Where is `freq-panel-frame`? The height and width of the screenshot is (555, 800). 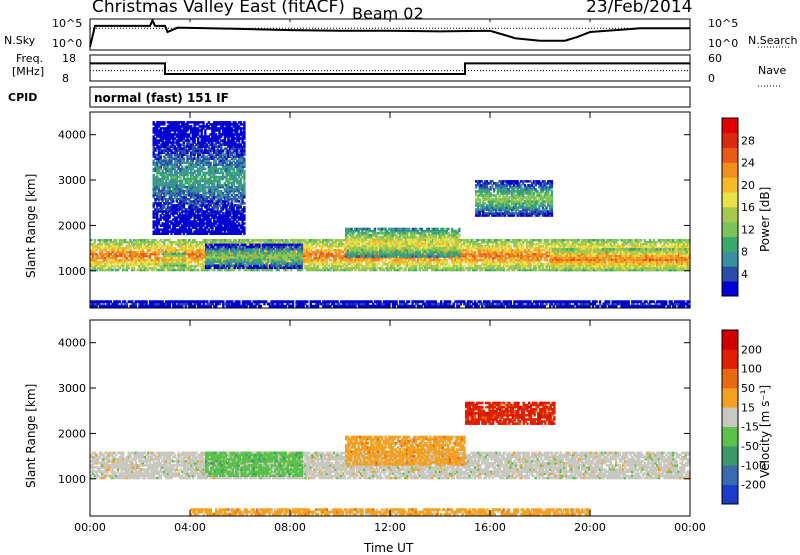
freq-panel-frame is located at coordinates (390, 68).